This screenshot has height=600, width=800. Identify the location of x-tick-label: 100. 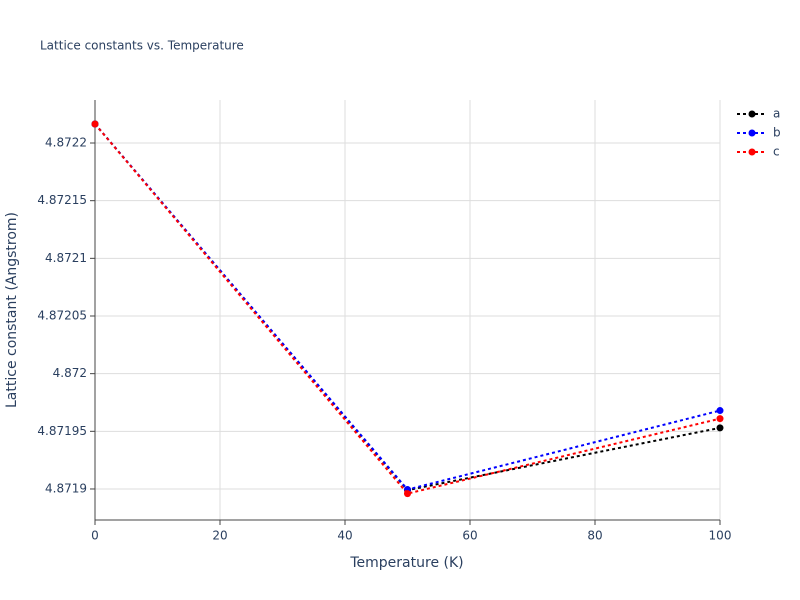
(720, 536).